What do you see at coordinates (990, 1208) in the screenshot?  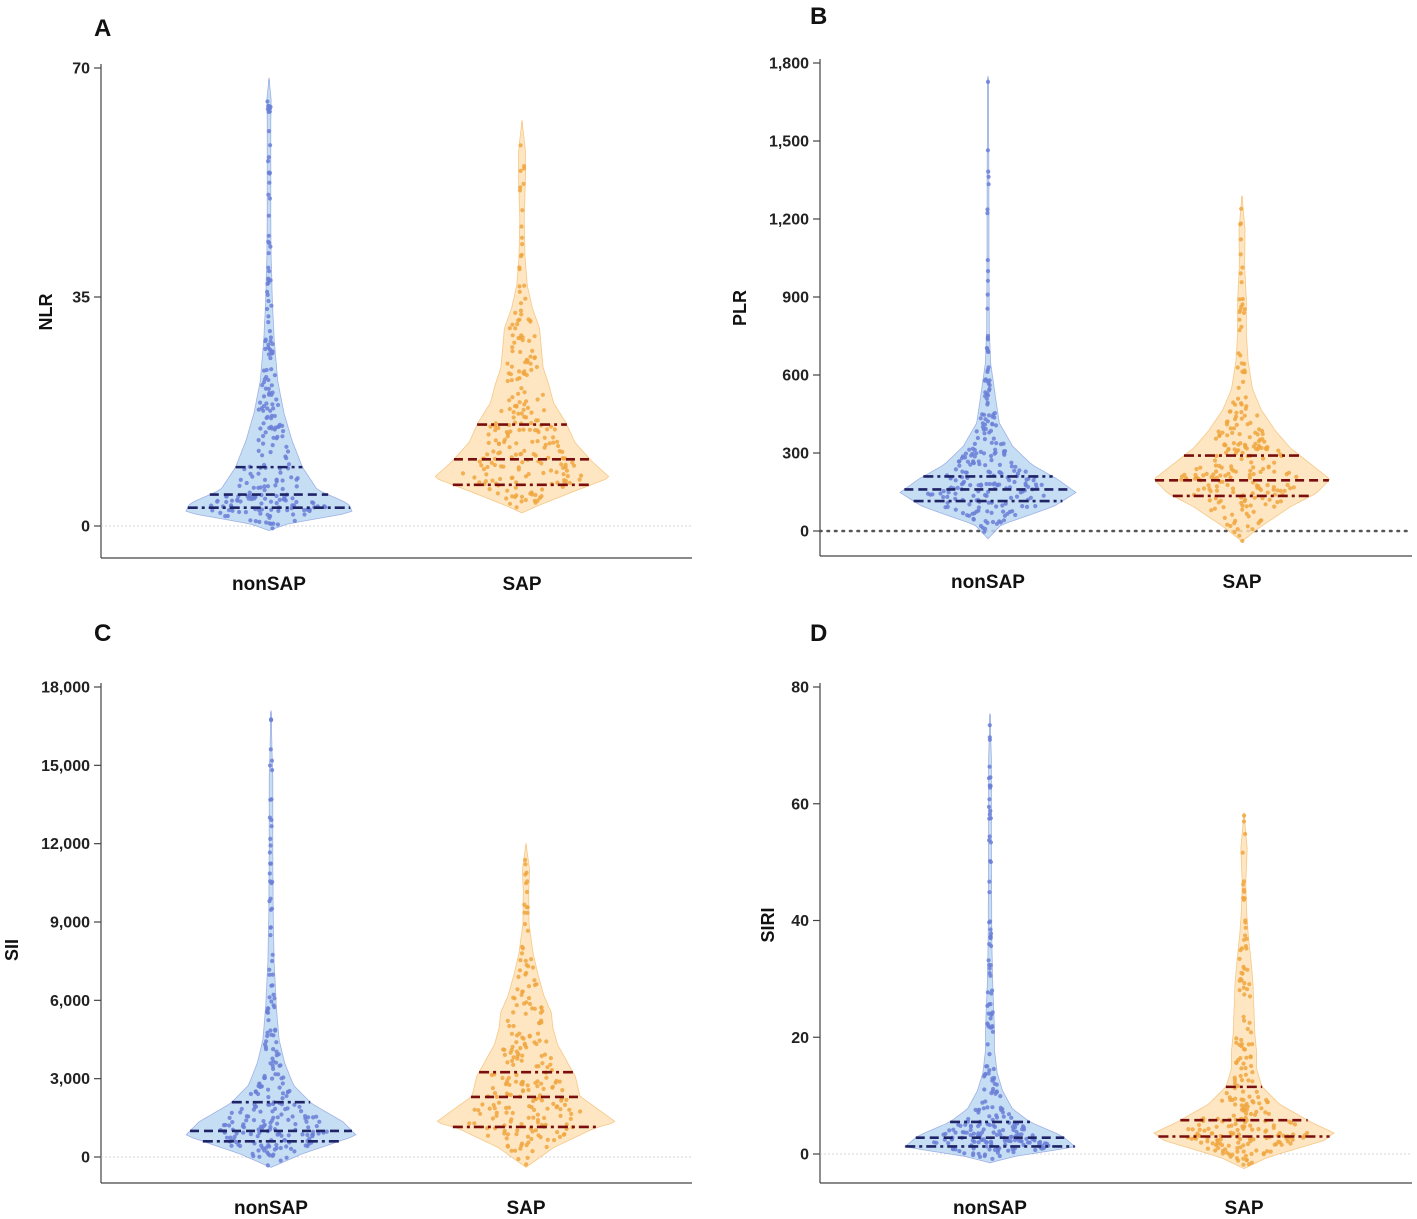 I see `x-category-label: nonSAP` at bounding box center [990, 1208].